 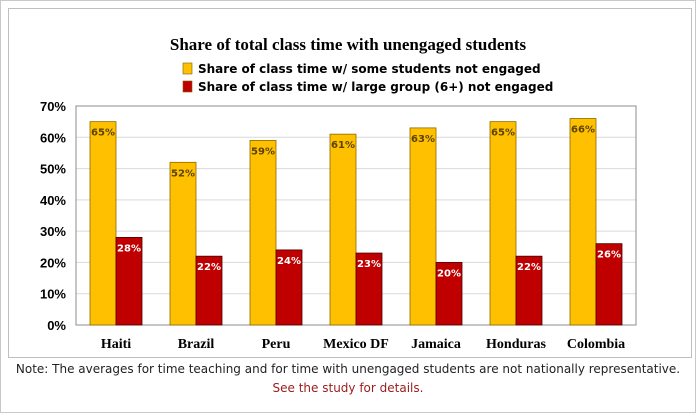 I want to click on y-tick-label: 40%, so click(x=53, y=200).